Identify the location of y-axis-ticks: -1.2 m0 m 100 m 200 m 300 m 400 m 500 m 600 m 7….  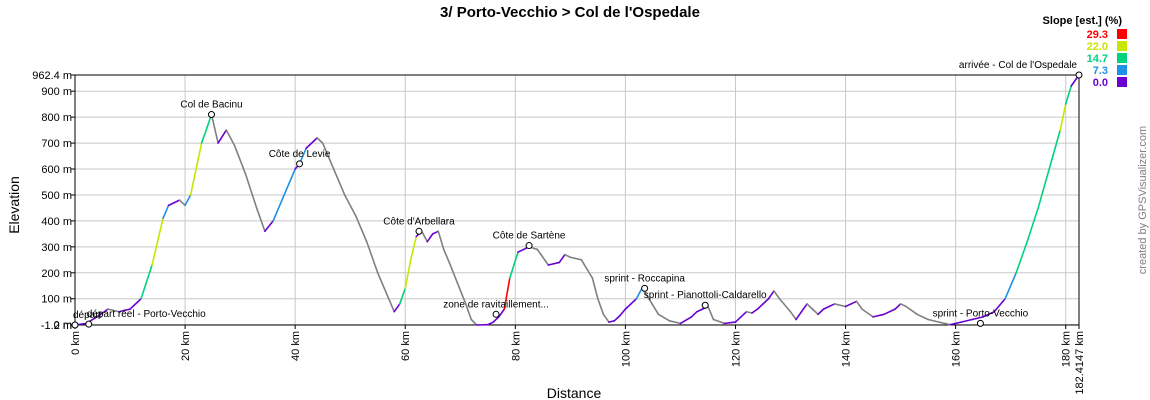
(53, 201).